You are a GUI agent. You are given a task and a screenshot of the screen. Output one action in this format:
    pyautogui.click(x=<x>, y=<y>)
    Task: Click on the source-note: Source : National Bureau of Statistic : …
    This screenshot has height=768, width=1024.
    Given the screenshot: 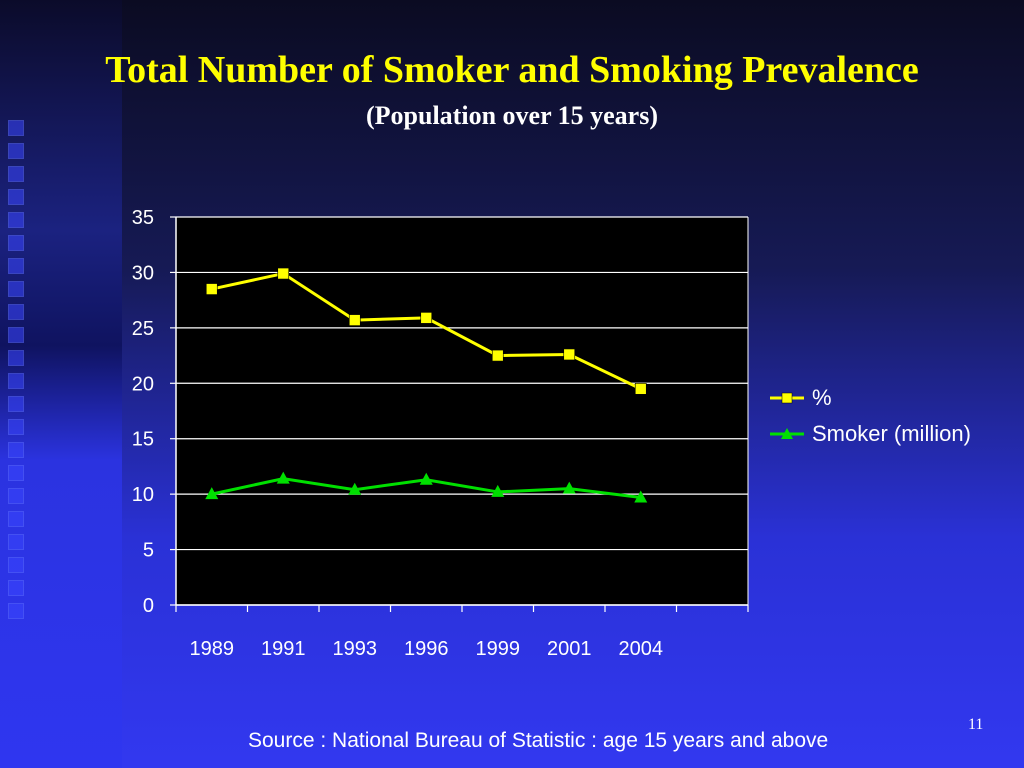 What is the action you would take?
    pyautogui.click(x=538, y=740)
    